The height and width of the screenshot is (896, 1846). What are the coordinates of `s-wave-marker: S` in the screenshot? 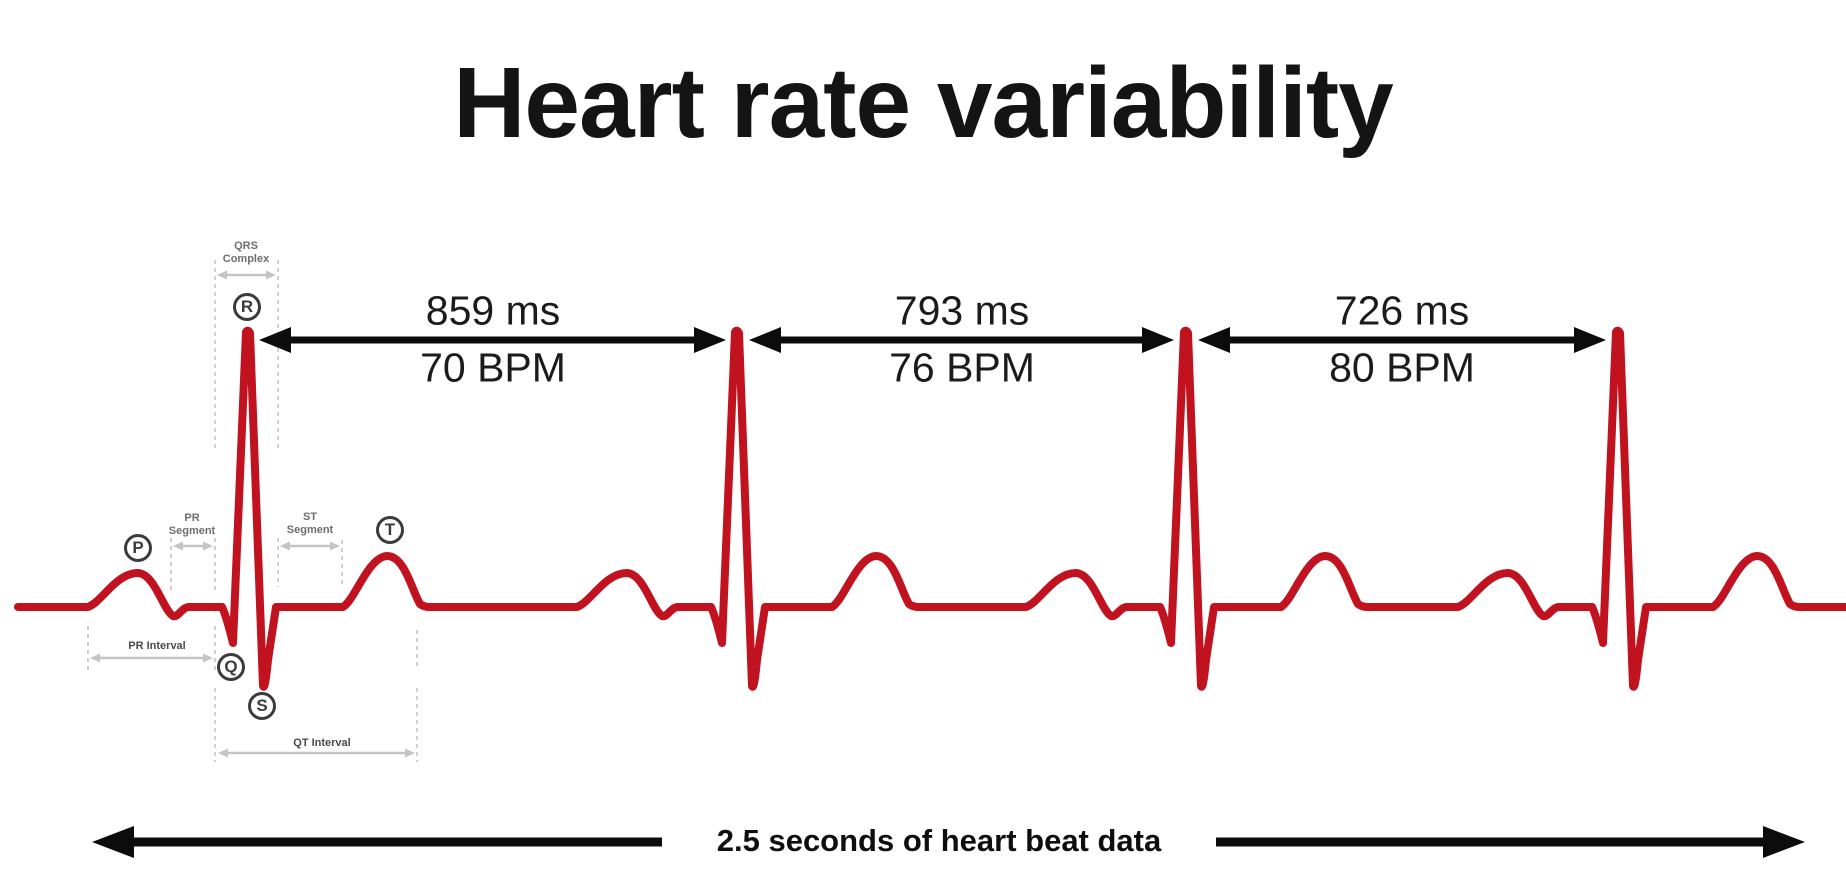 It's located at (262, 706).